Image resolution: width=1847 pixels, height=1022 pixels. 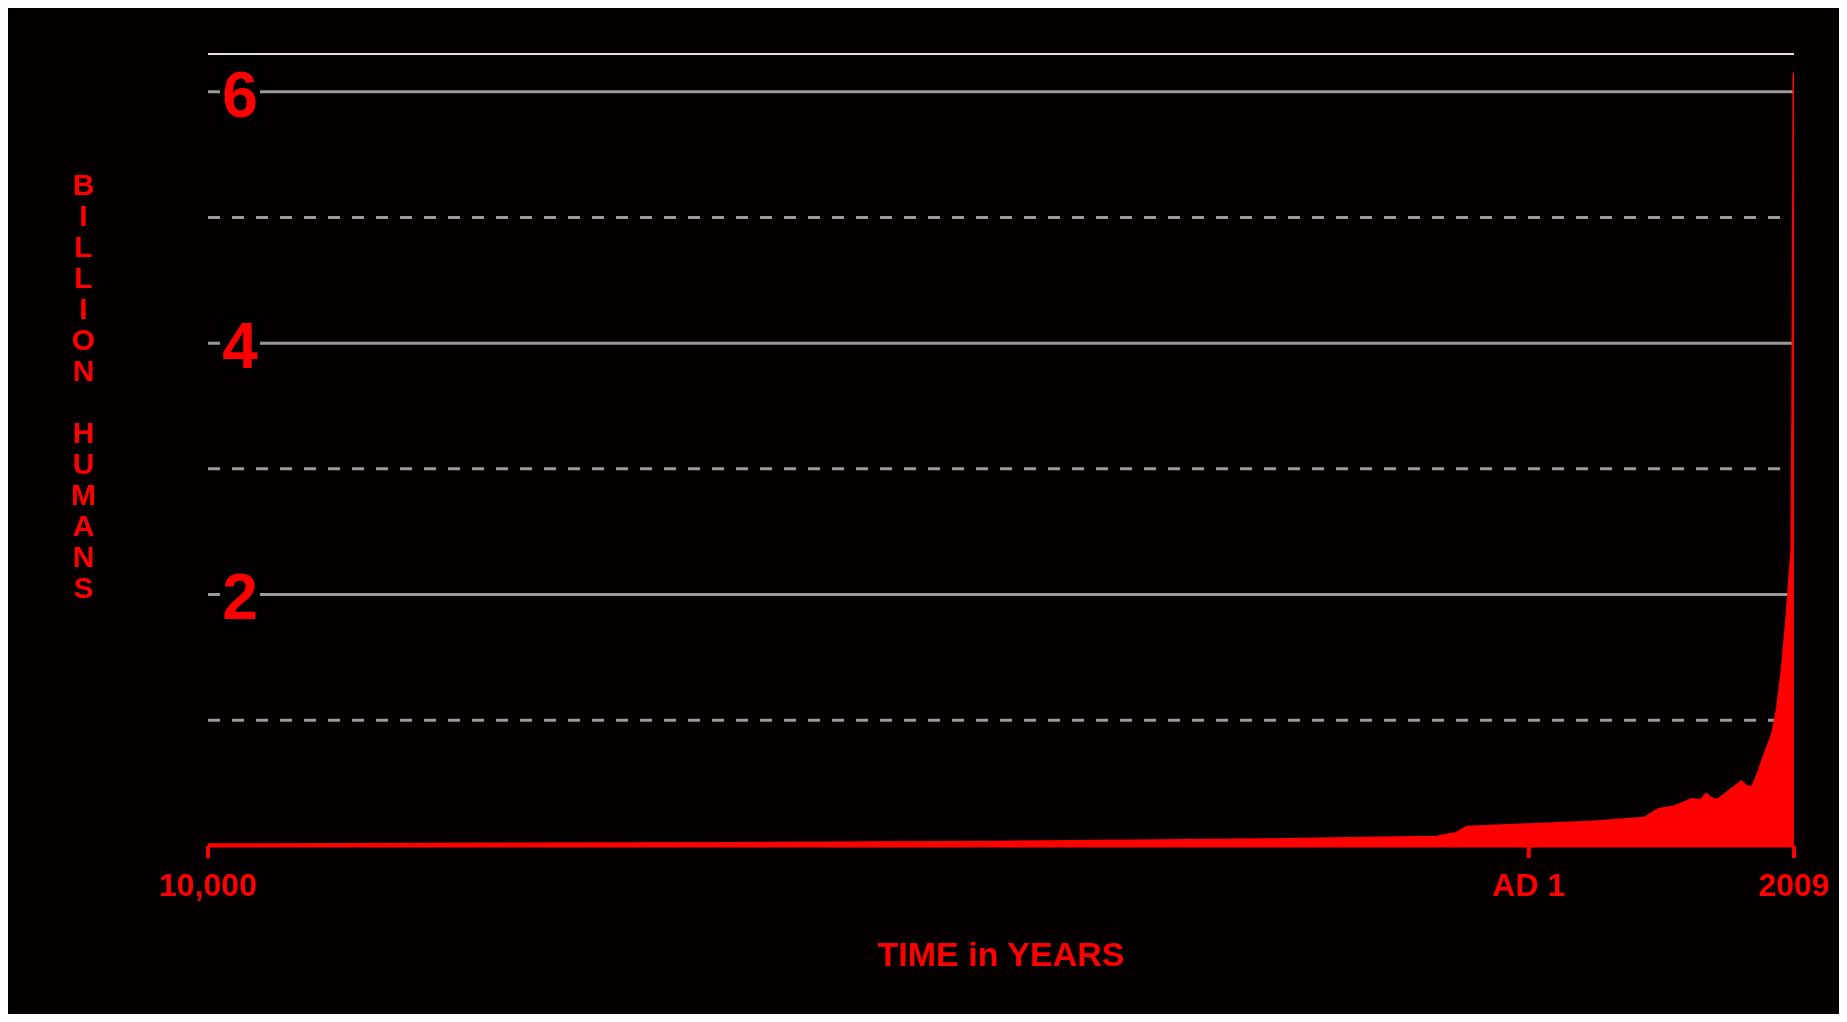 I want to click on y-tick-label: 6, so click(x=240, y=94).